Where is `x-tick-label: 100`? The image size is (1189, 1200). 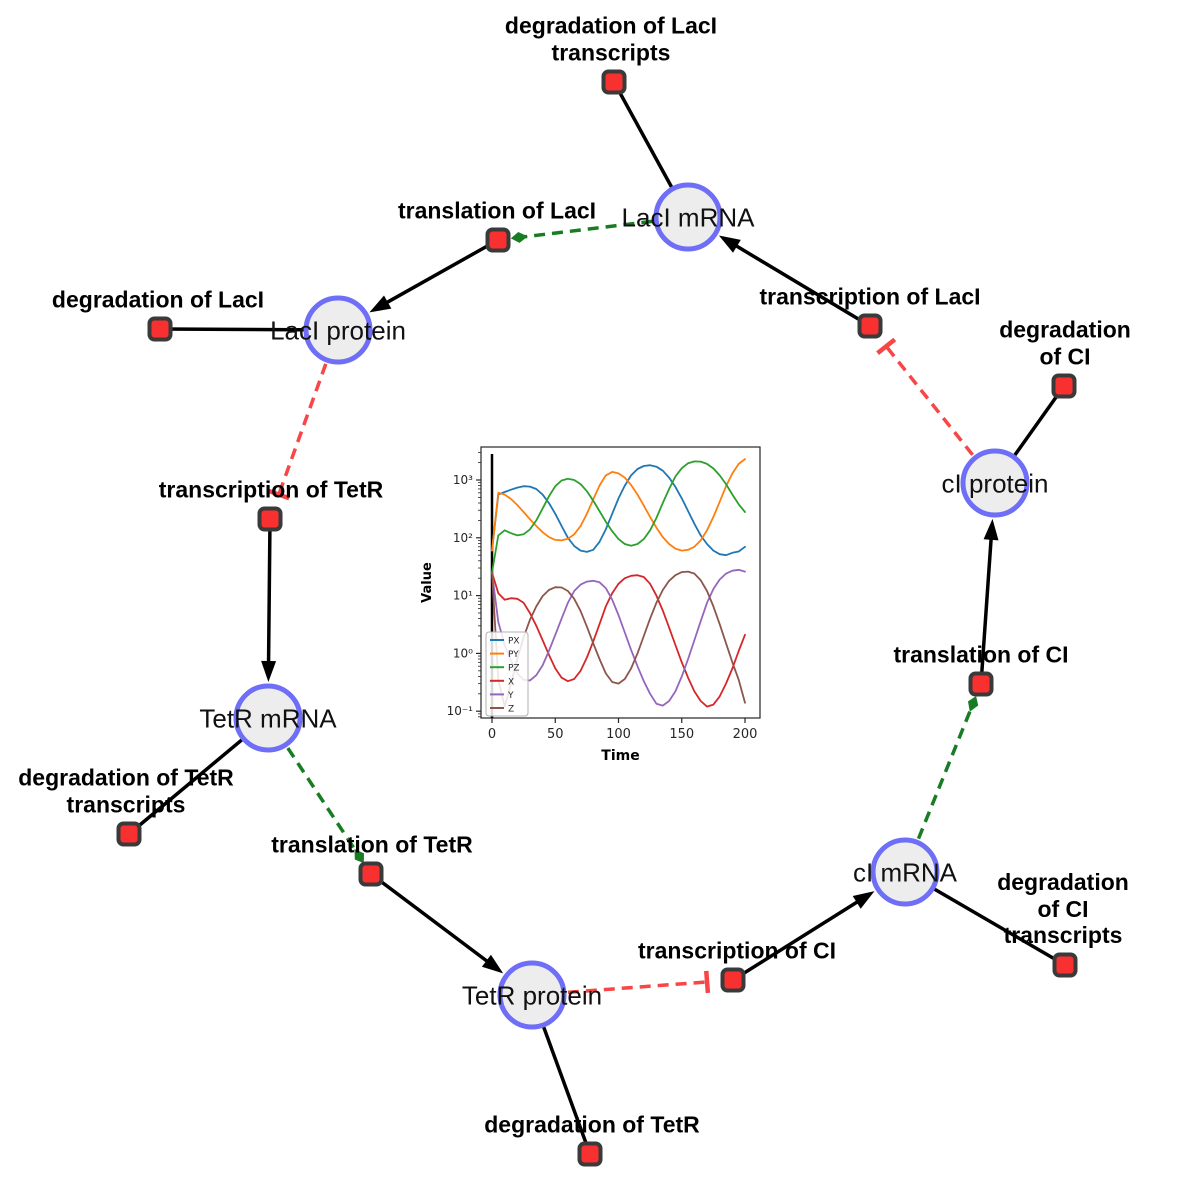 x-tick-label: 100 is located at coordinates (618, 734).